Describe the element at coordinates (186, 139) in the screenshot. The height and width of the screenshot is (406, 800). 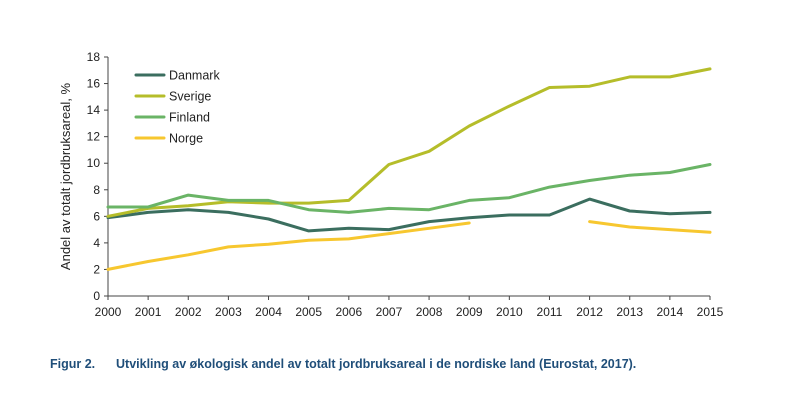
I see `legend-label-norge: Norge` at that location.